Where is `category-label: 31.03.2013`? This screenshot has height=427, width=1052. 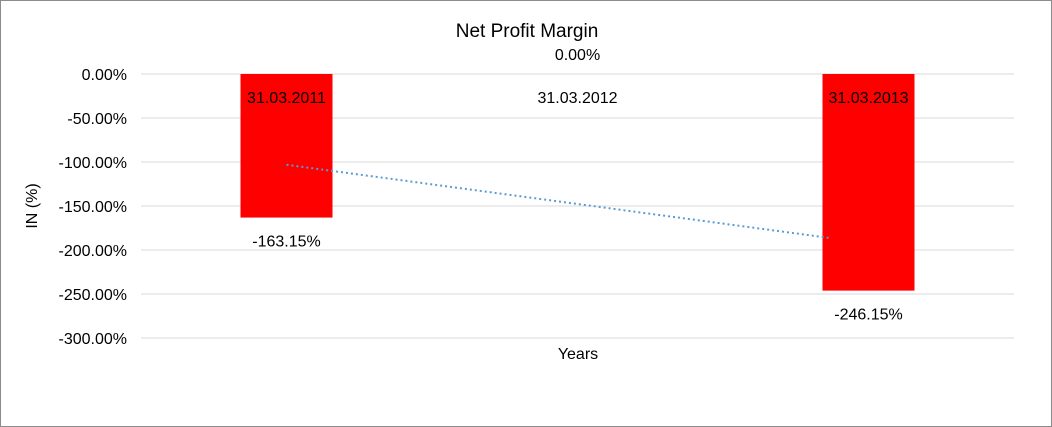
category-label: 31.03.2013 is located at coordinates (868, 98).